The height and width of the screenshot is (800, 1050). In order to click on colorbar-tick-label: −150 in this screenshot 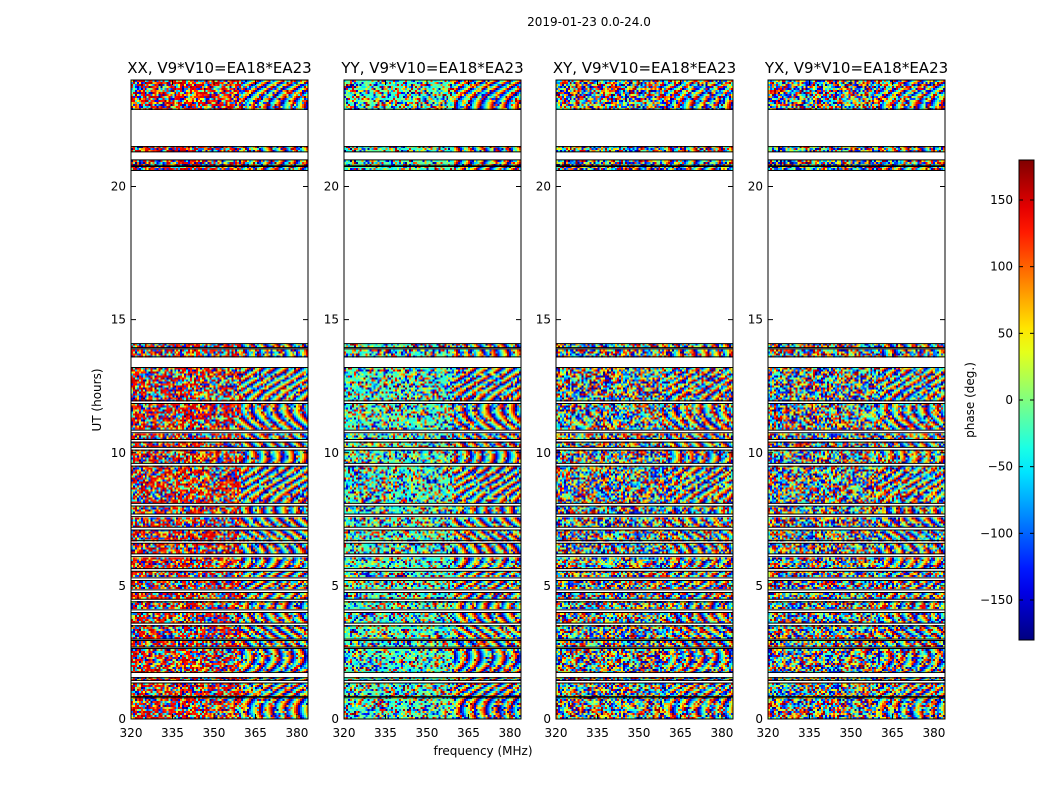, I will do `click(996, 600)`.